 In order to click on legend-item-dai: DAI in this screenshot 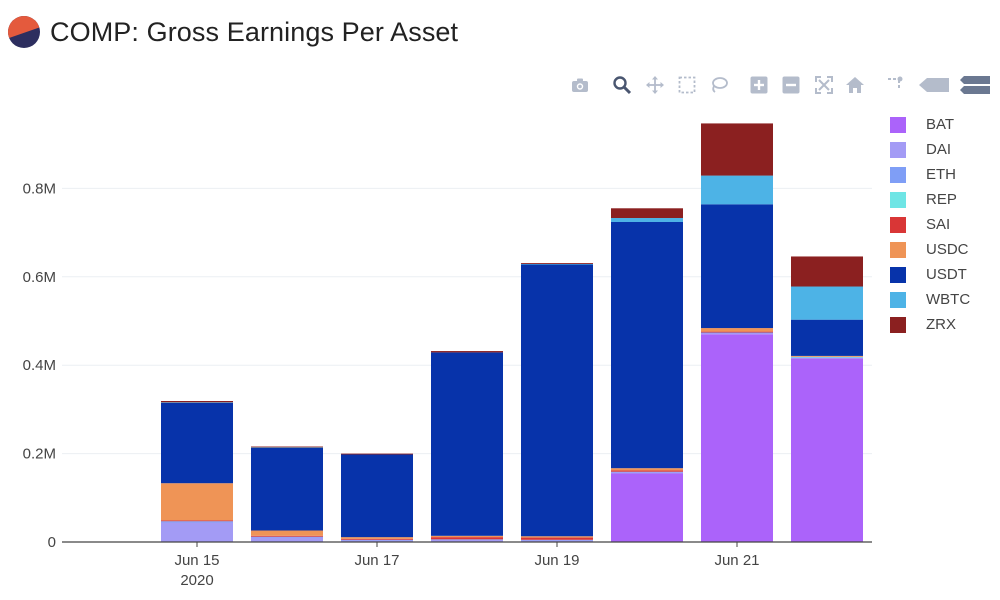, I will do `click(930, 149)`.